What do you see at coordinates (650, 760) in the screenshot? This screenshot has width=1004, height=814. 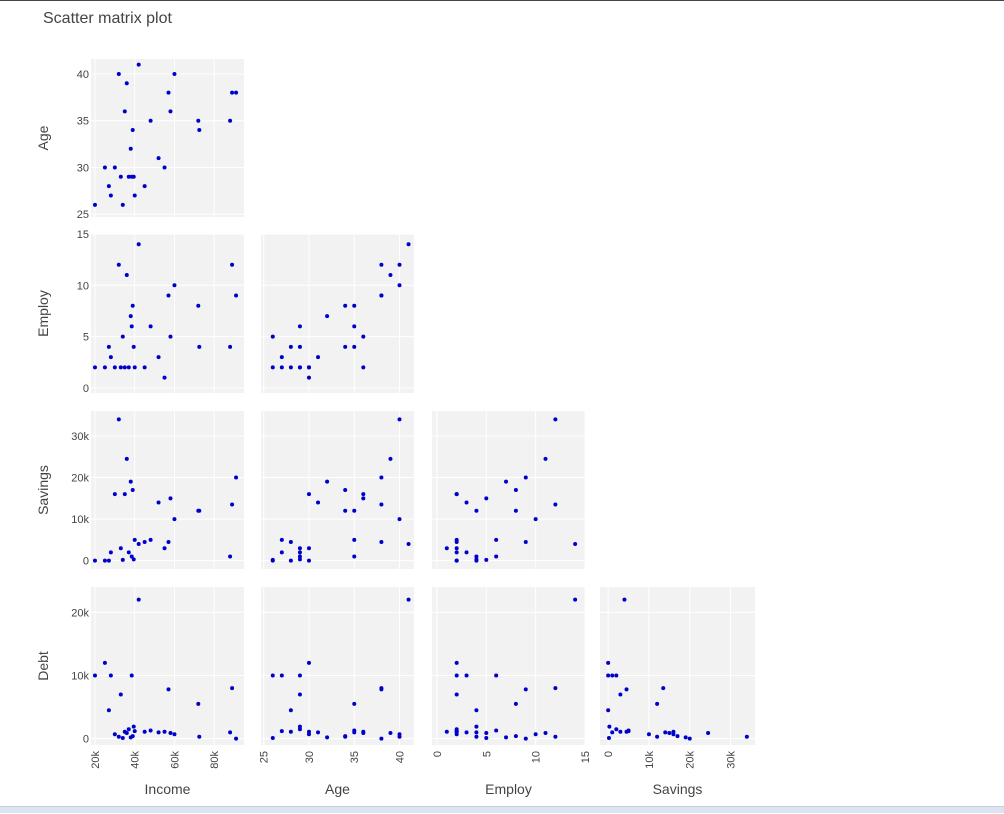 I see `x-tick-label: 10k` at bounding box center [650, 760].